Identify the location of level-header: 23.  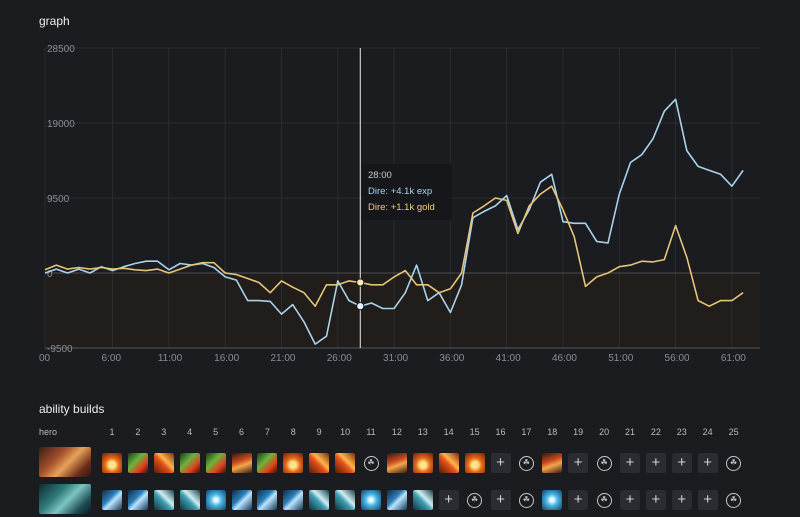
(681, 432).